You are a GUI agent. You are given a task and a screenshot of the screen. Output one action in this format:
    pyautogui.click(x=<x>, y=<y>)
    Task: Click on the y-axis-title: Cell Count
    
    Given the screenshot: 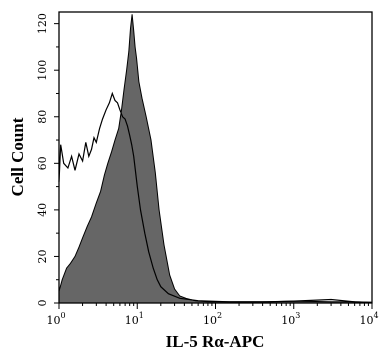 What is the action you would take?
    pyautogui.click(x=17, y=156)
    